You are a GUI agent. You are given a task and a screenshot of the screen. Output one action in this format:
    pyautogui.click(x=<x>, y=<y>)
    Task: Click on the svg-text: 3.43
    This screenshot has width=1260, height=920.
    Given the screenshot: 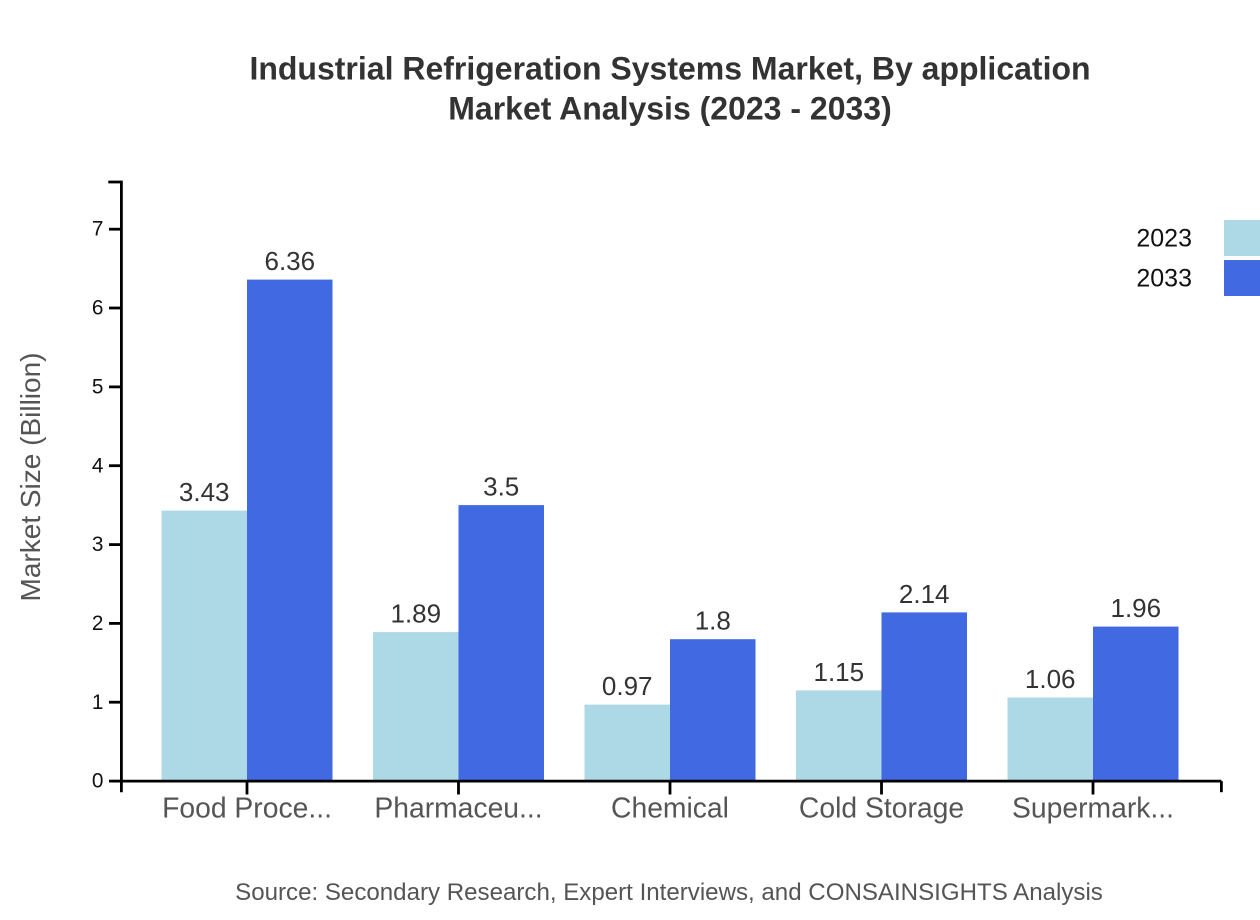 What is the action you would take?
    pyautogui.click(x=204, y=492)
    